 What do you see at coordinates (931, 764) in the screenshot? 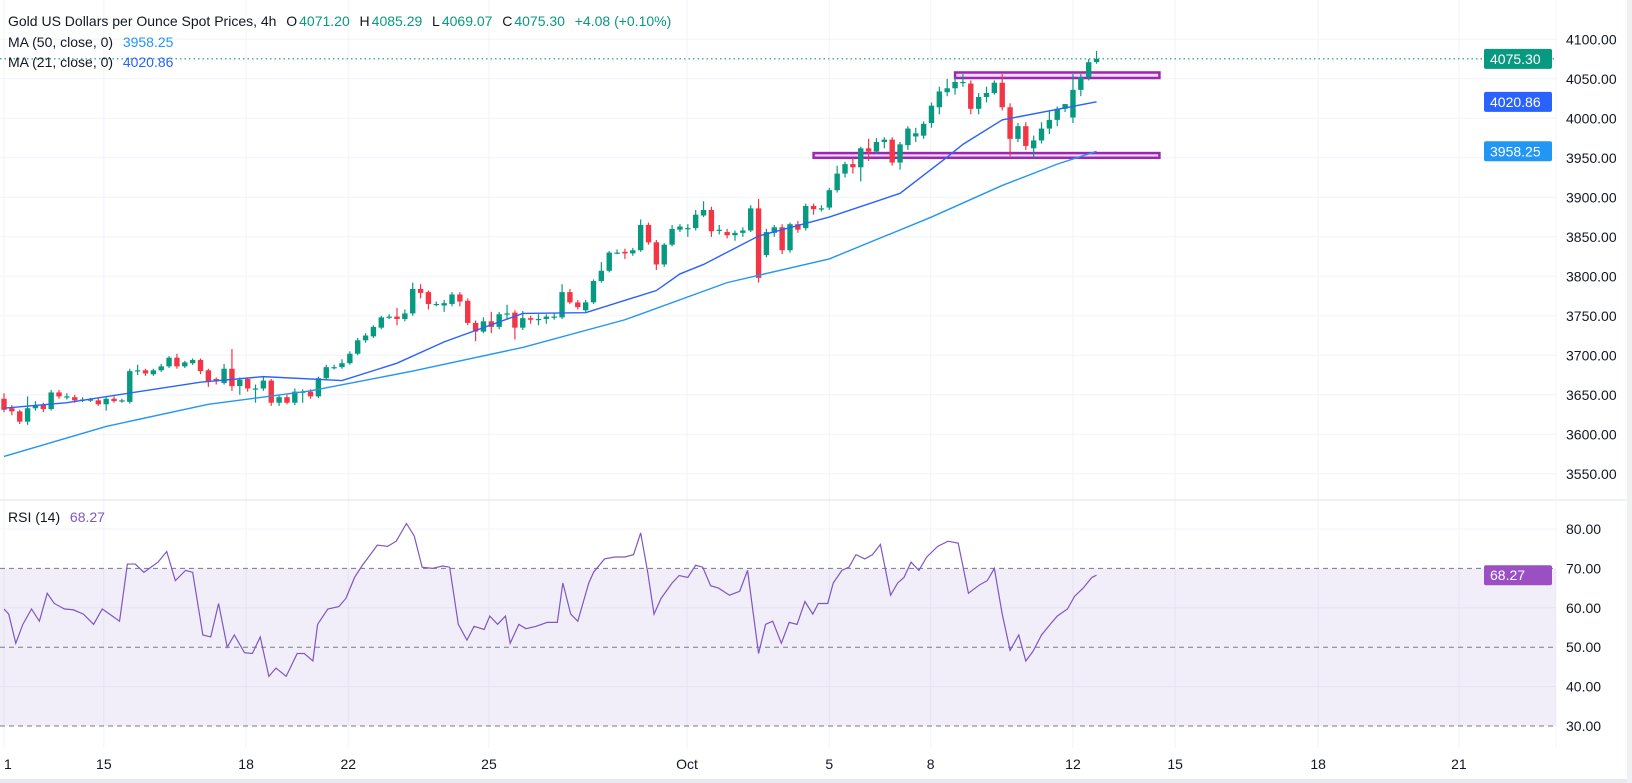
I see `time-tick-label: 8` at bounding box center [931, 764].